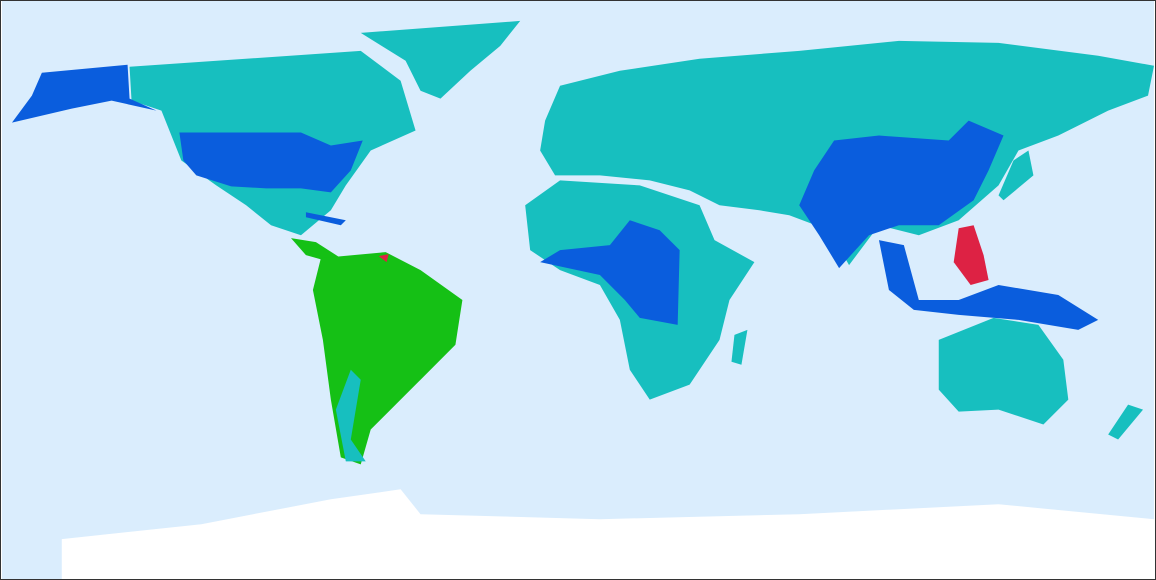 This screenshot has height=580, width=1156. I want to click on region-south-america-teal, so click(350, 415).